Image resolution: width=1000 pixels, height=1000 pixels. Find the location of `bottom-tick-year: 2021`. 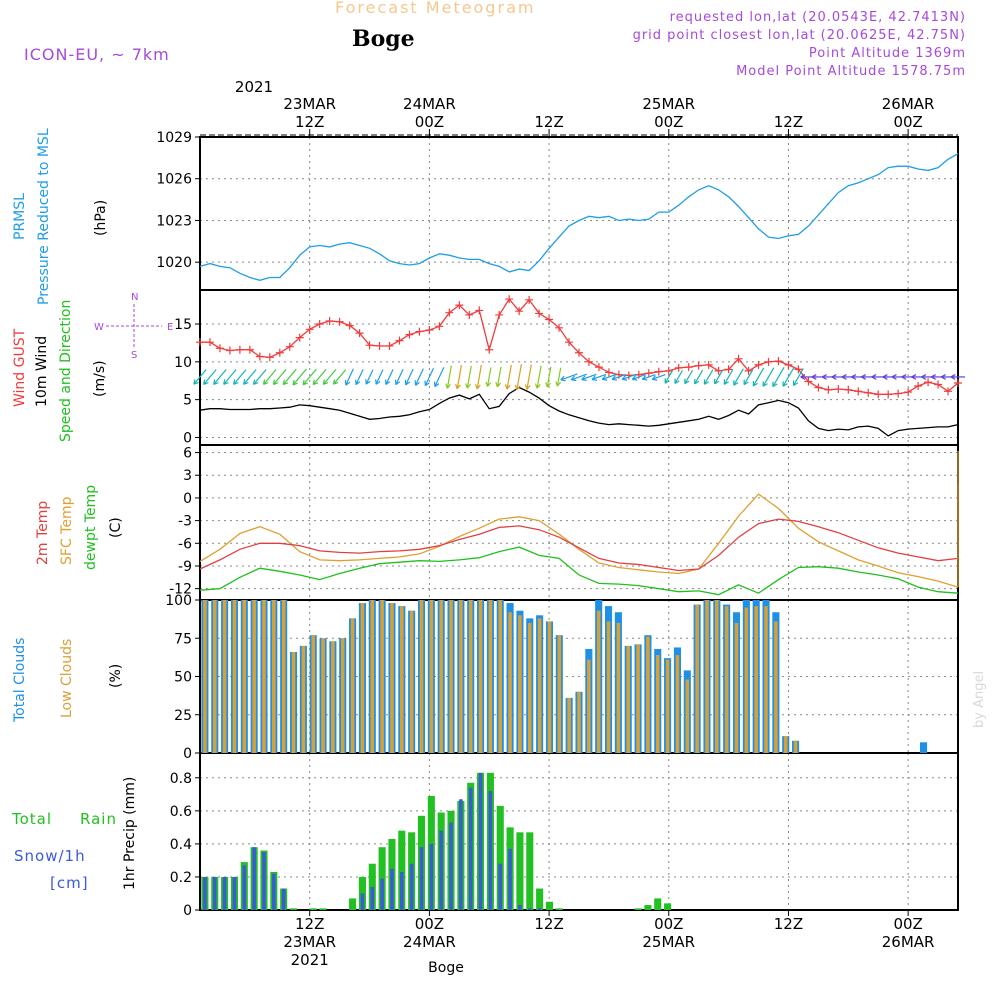

bottom-tick-year: 2021 is located at coordinates (310, 960).